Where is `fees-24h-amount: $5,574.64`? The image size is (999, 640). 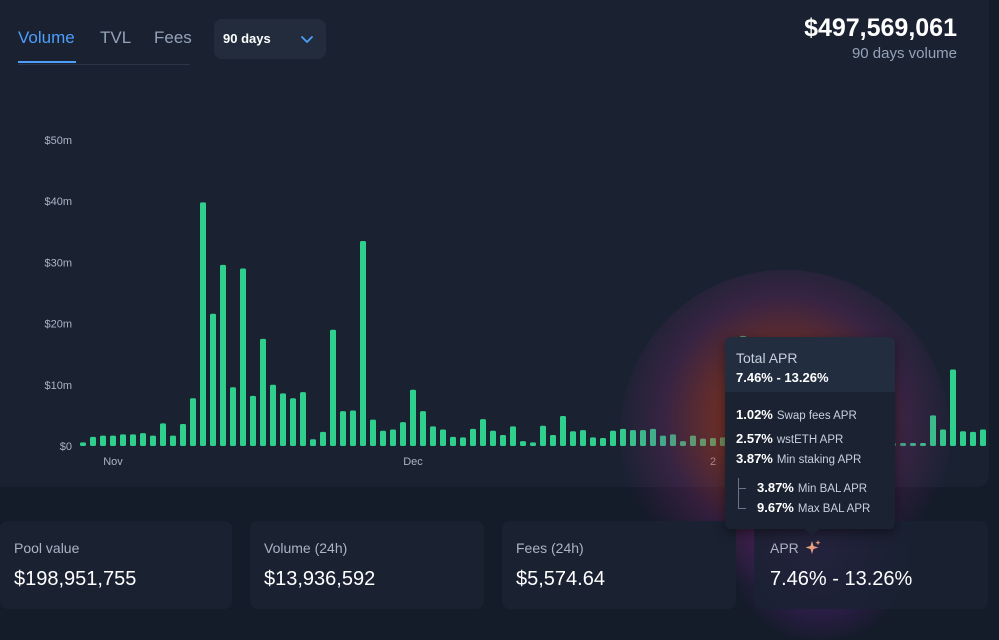 fees-24h-amount: $5,574.64 is located at coordinates (560, 579).